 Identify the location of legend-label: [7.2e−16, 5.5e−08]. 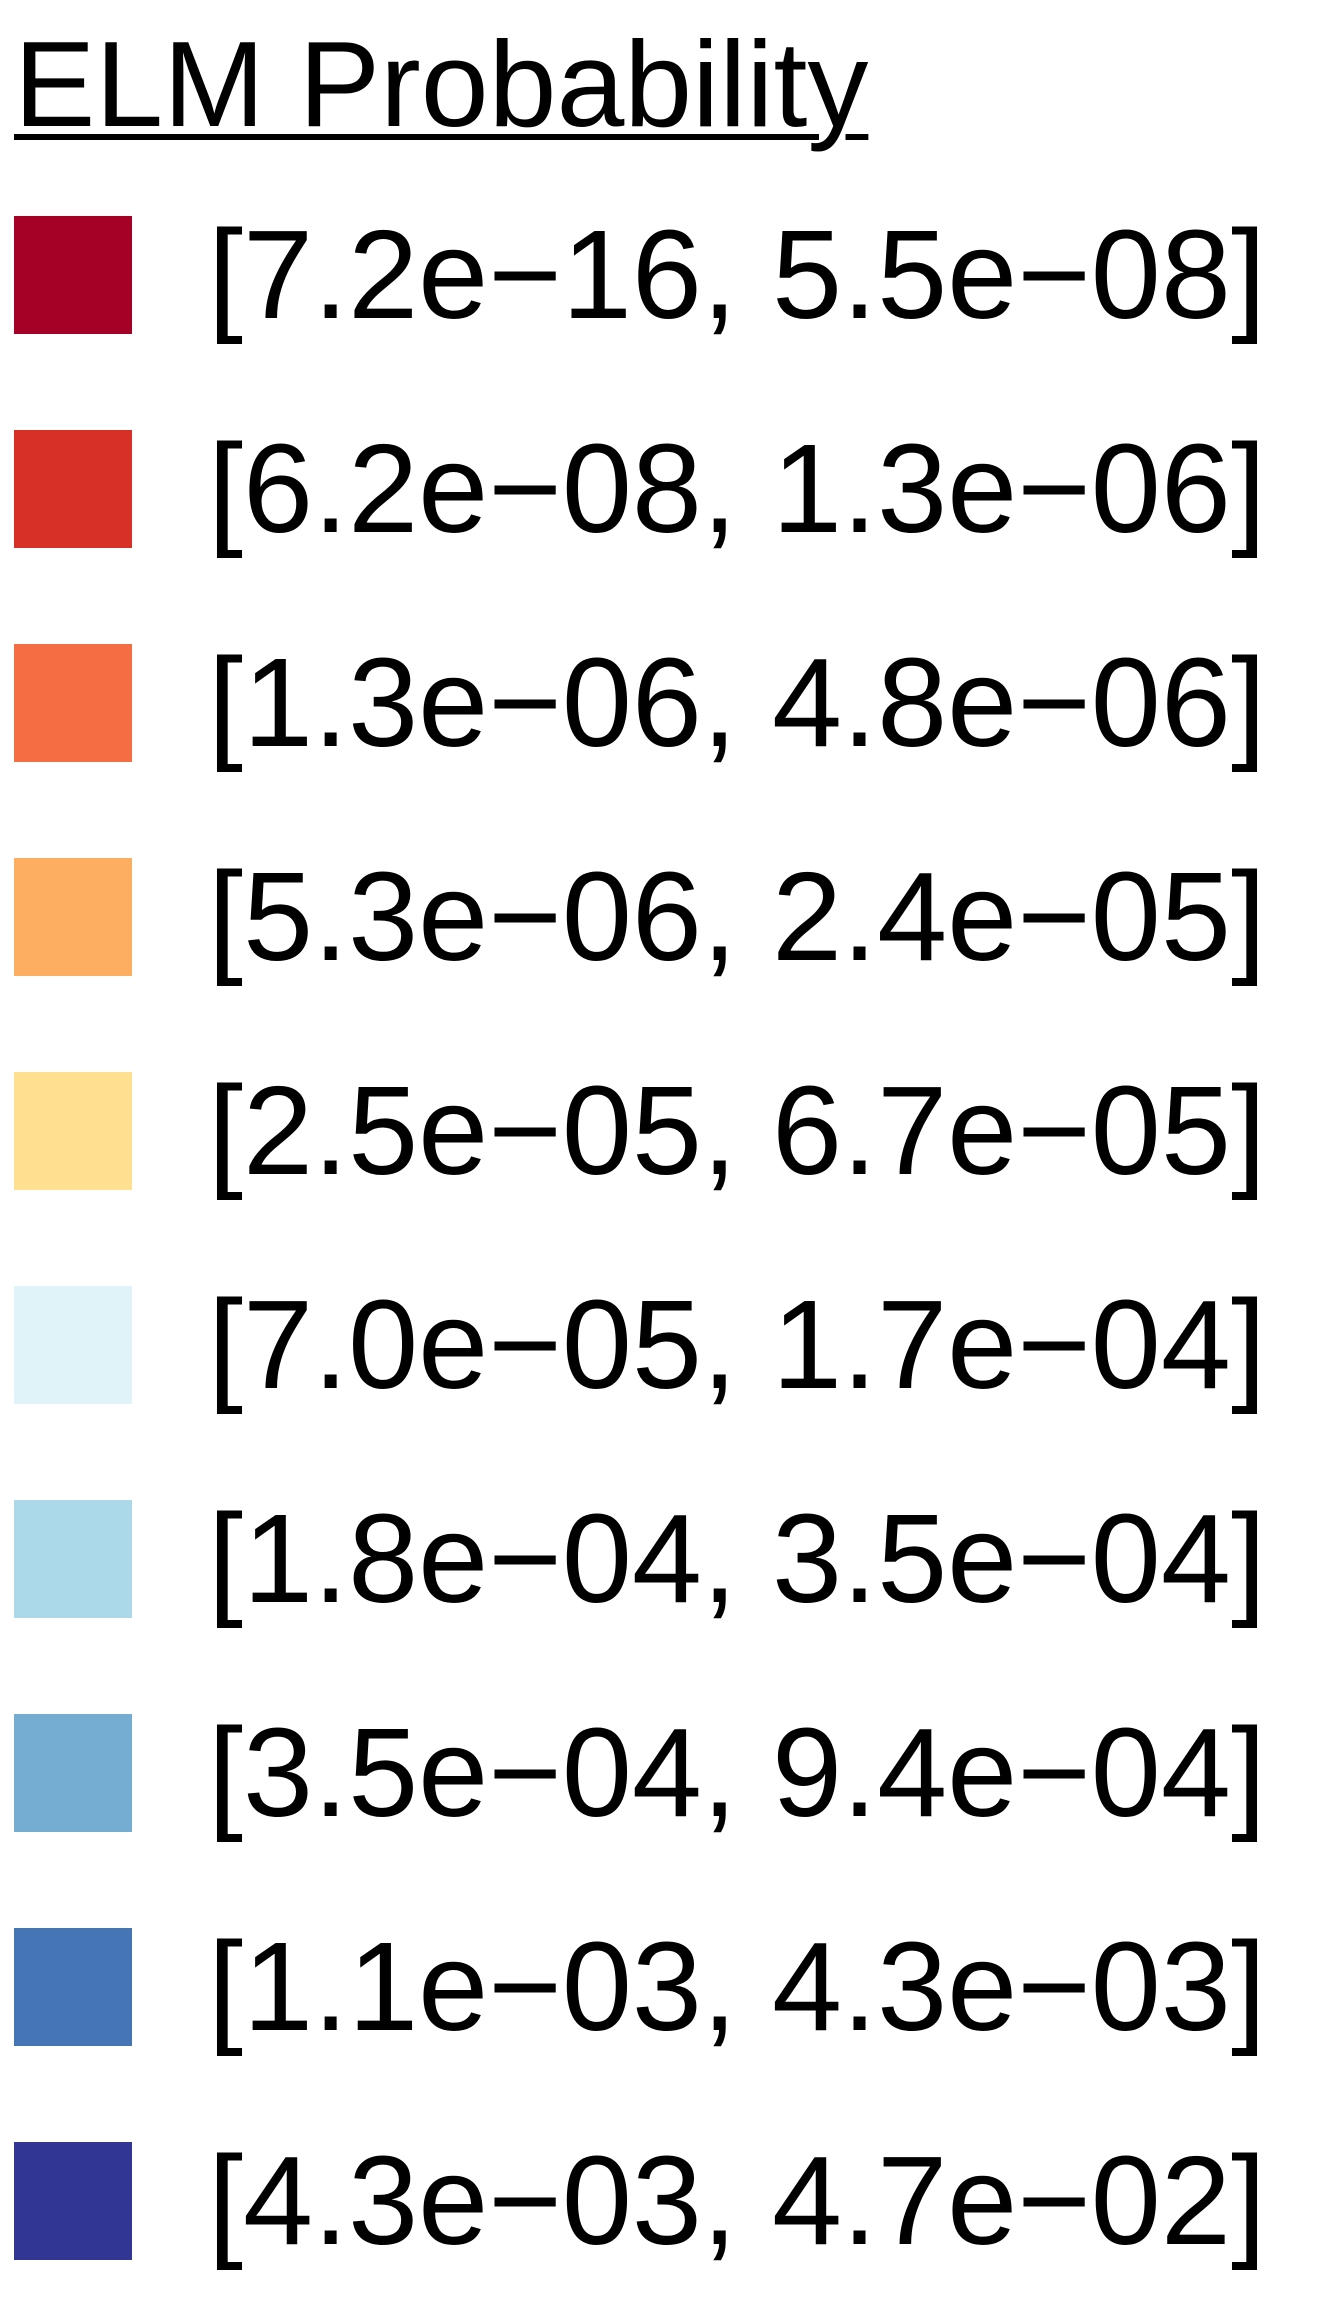
(737, 274).